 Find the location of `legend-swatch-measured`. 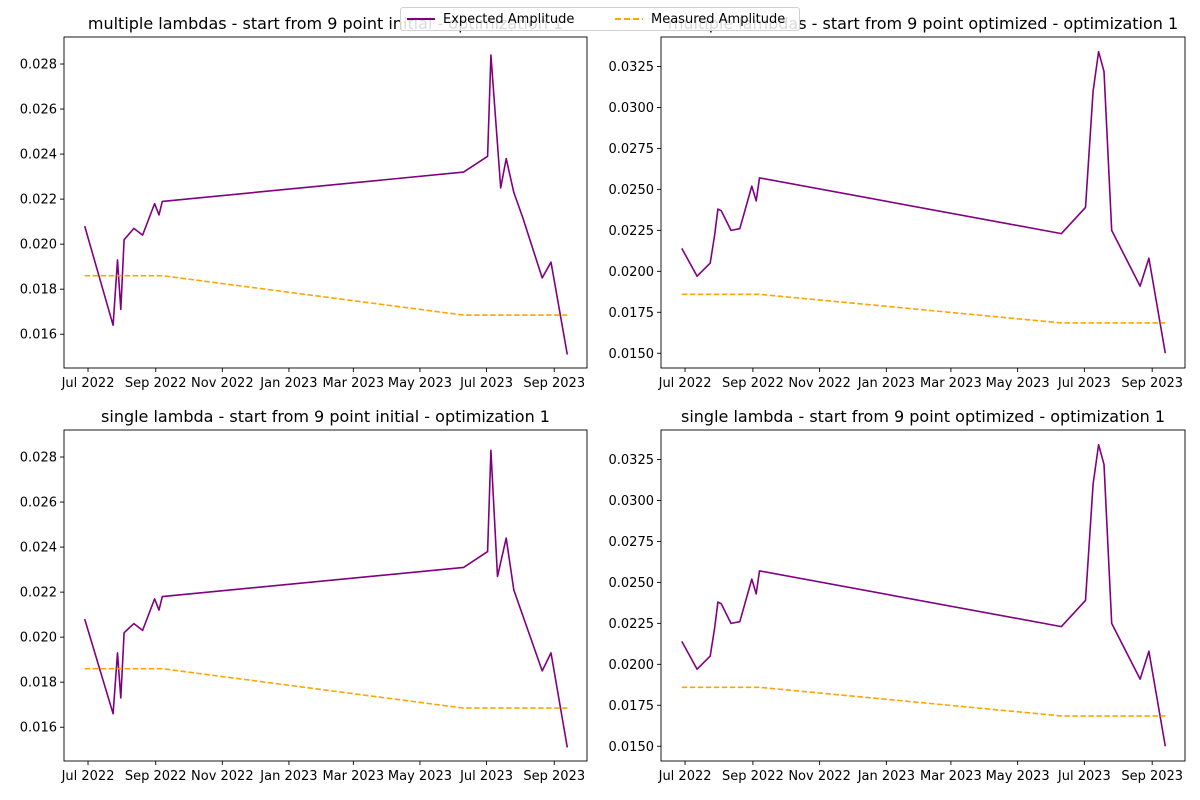

legend-swatch-measured is located at coordinates (629, 19).